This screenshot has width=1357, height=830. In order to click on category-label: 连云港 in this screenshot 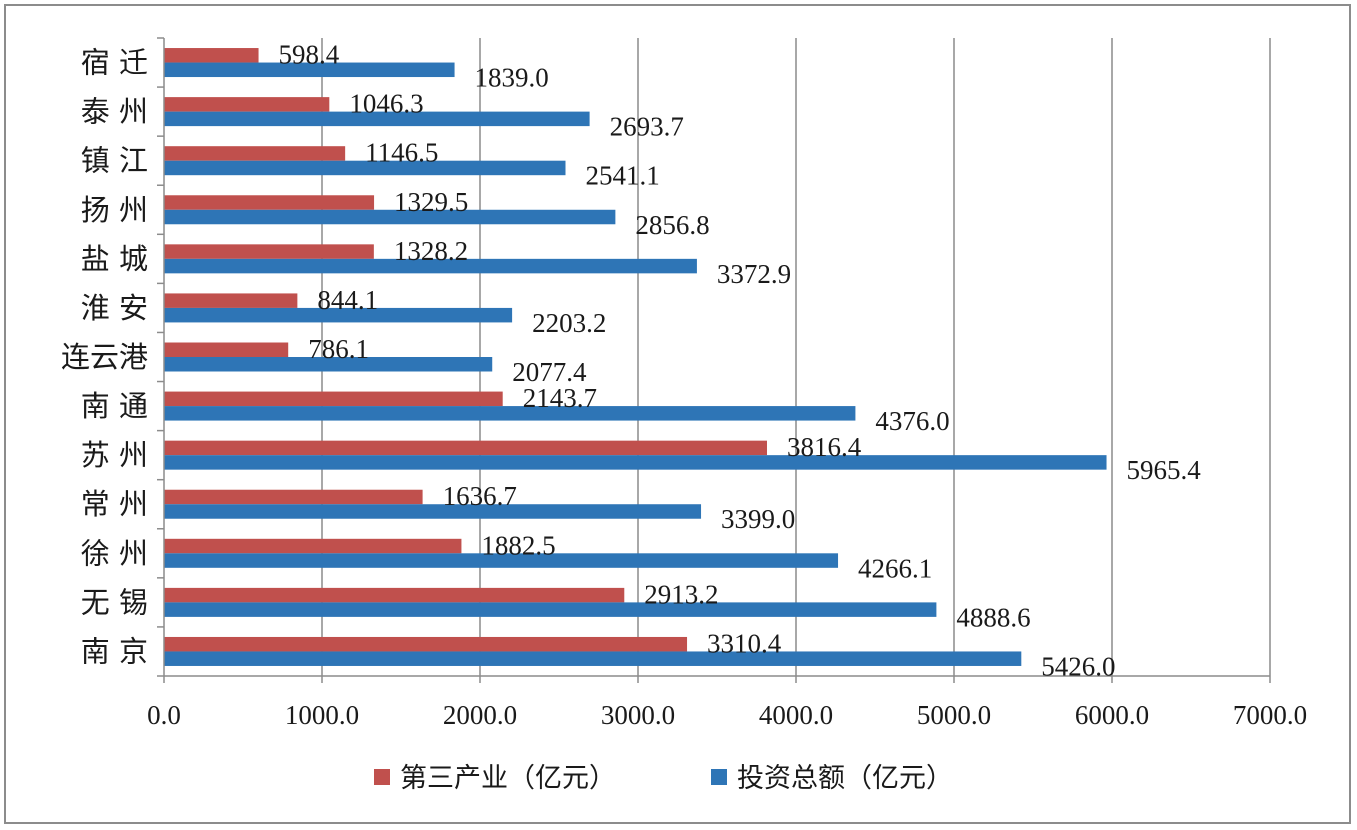, I will do `click(104, 357)`.